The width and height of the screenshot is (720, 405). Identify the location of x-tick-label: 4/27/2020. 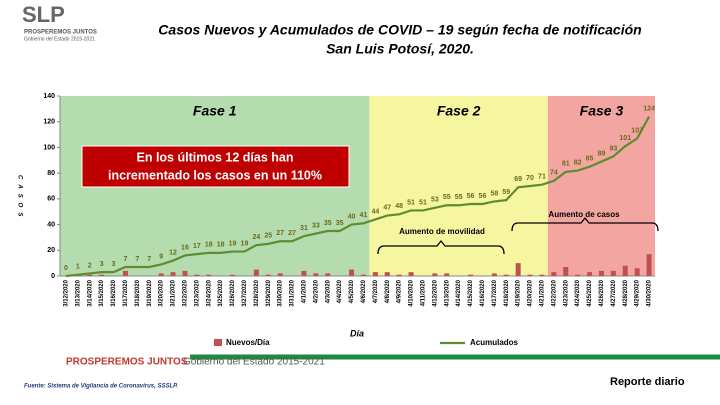
(614, 292).